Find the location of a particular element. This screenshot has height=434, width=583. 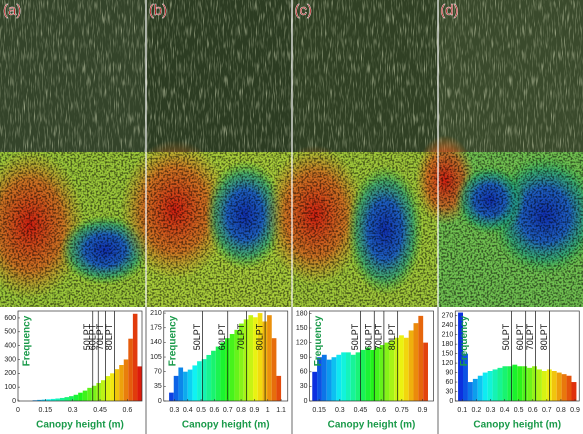

y-tick-label: 210 is located at coordinates (156, 313).